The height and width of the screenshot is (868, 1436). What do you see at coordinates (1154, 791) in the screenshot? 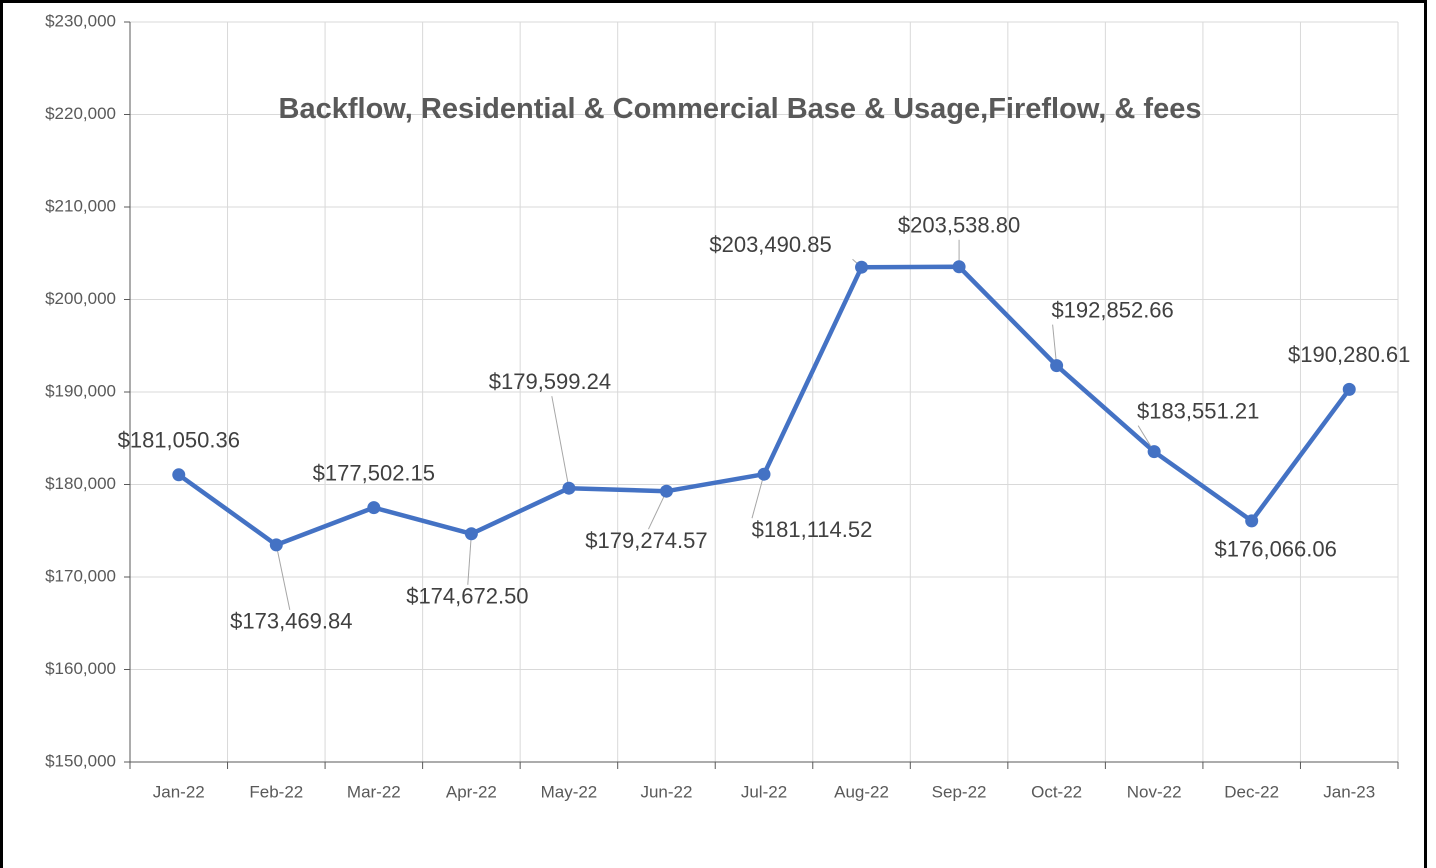
I see `x-tick-label: Nov-22` at bounding box center [1154, 791].